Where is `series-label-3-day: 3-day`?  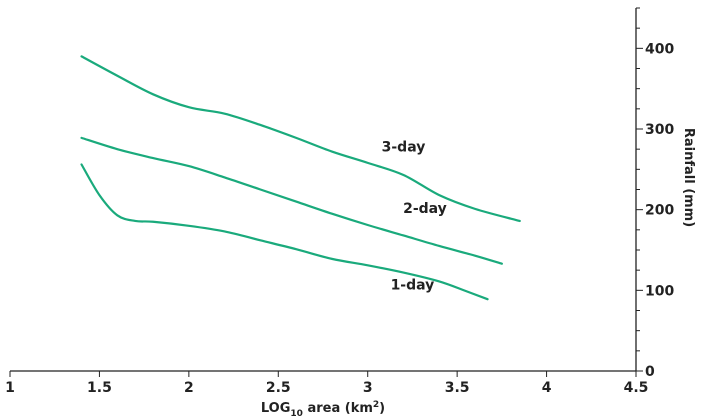
series-label-3-day: 3-day is located at coordinates (404, 148).